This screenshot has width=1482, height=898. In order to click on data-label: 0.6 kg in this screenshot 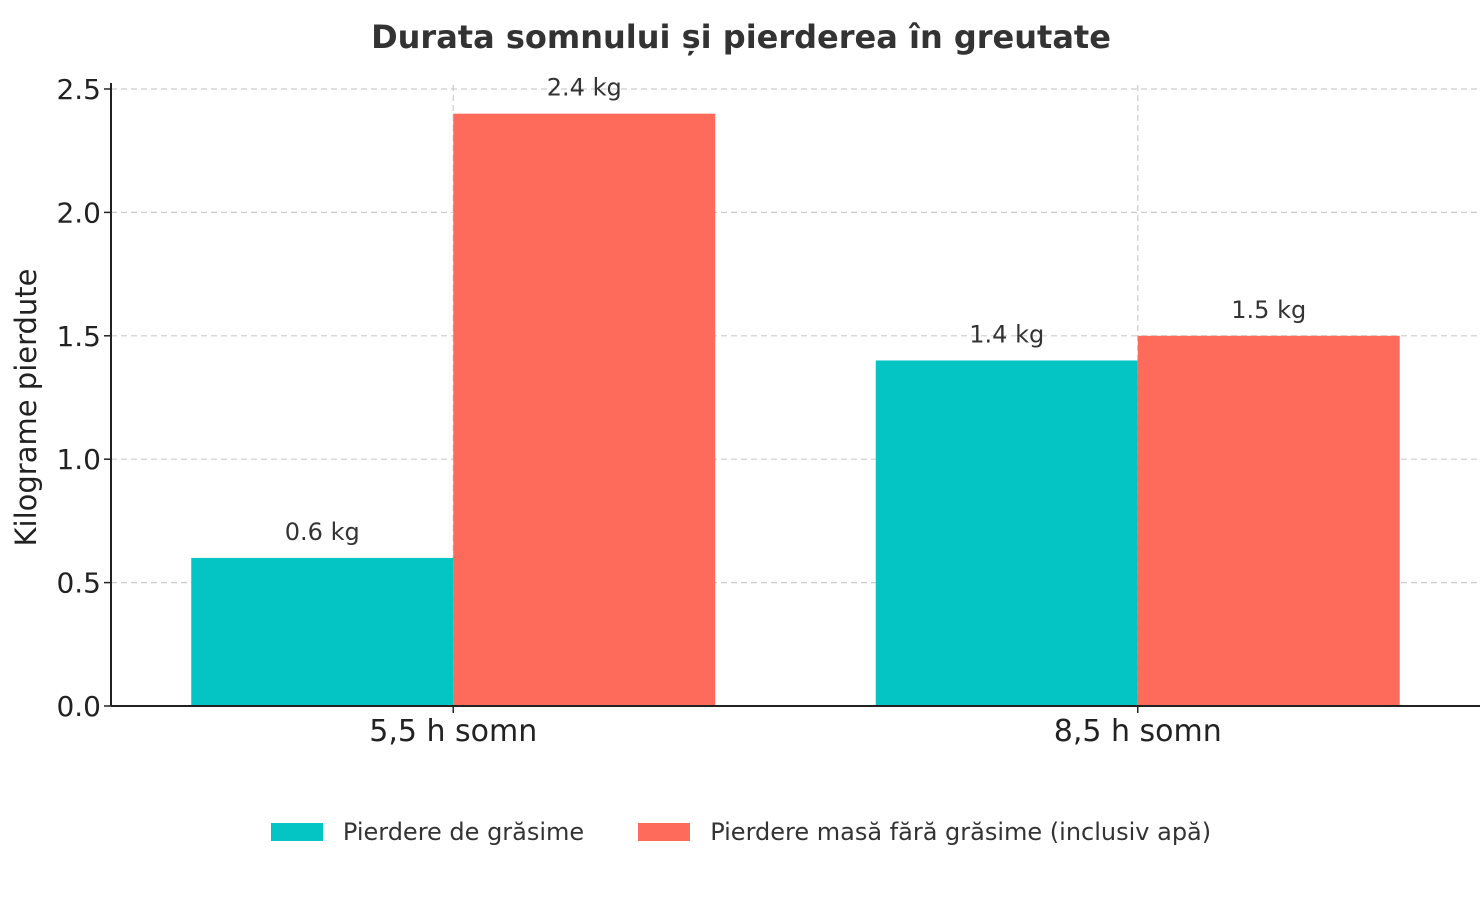, I will do `click(322, 532)`.